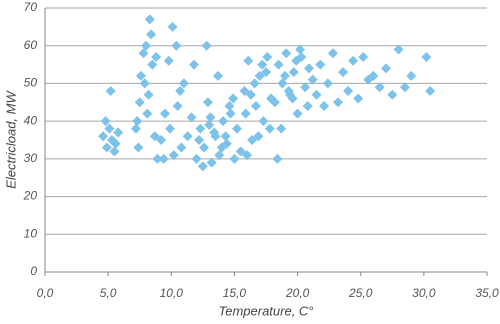 The image size is (500, 324). I want to click on x-tick-label: 35,0, so click(487, 293).